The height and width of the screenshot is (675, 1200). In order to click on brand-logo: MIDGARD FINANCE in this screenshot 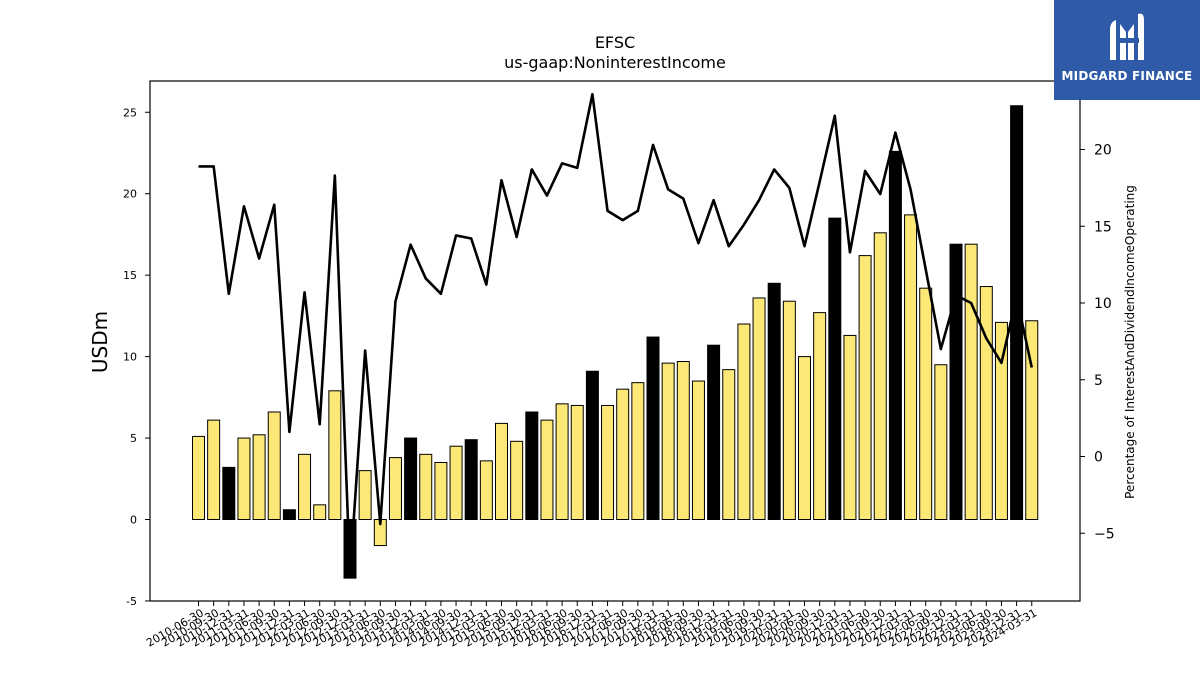, I will do `click(1127, 50)`.